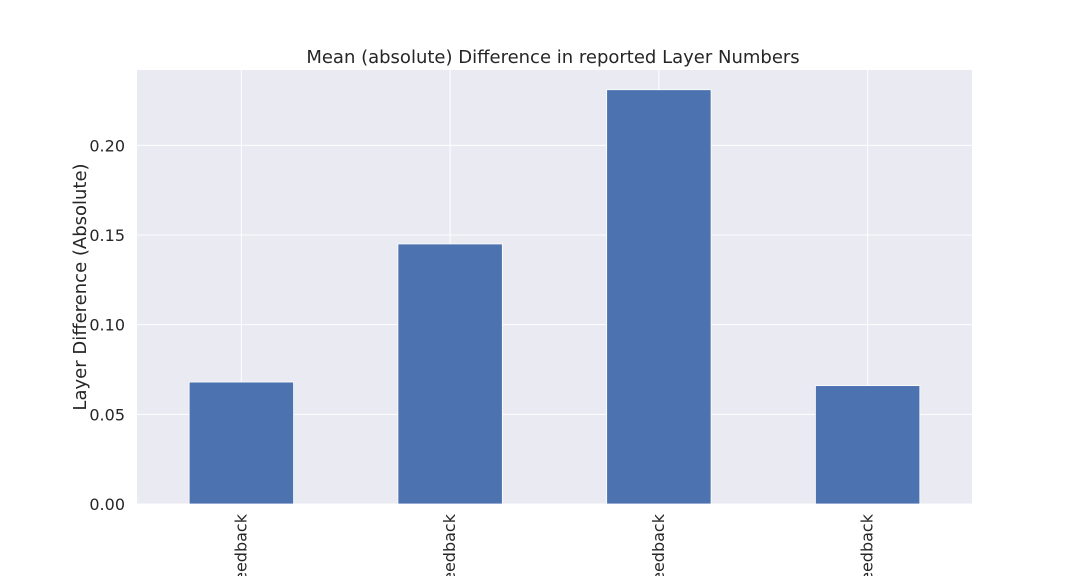  What do you see at coordinates (107, 414) in the screenshot?
I see `y-tick-label: 0.05` at bounding box center [107, 414].